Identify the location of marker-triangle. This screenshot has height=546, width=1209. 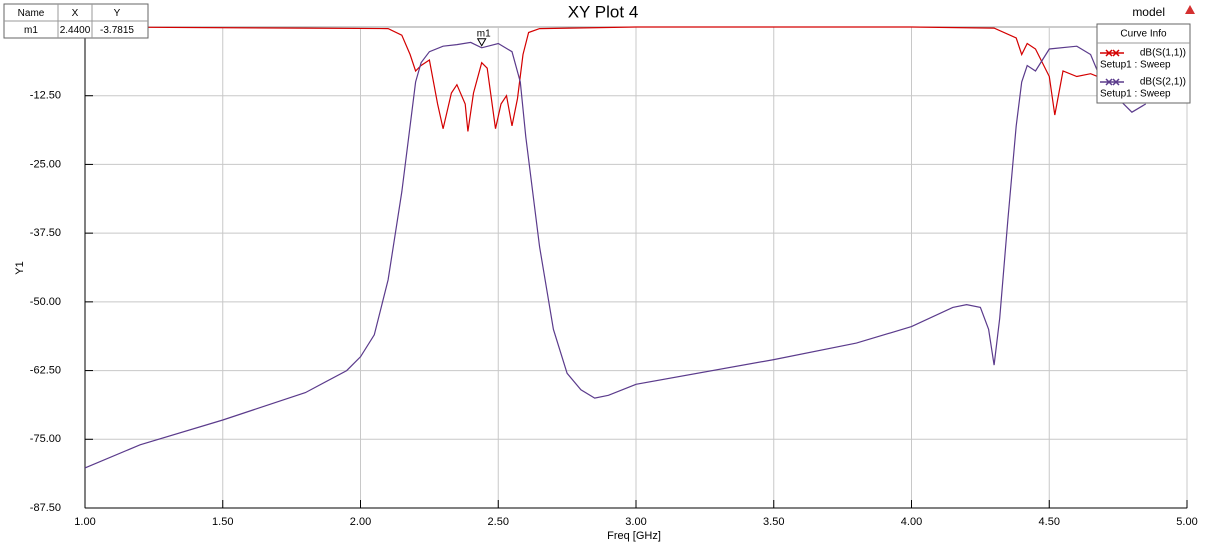
(481, 42).